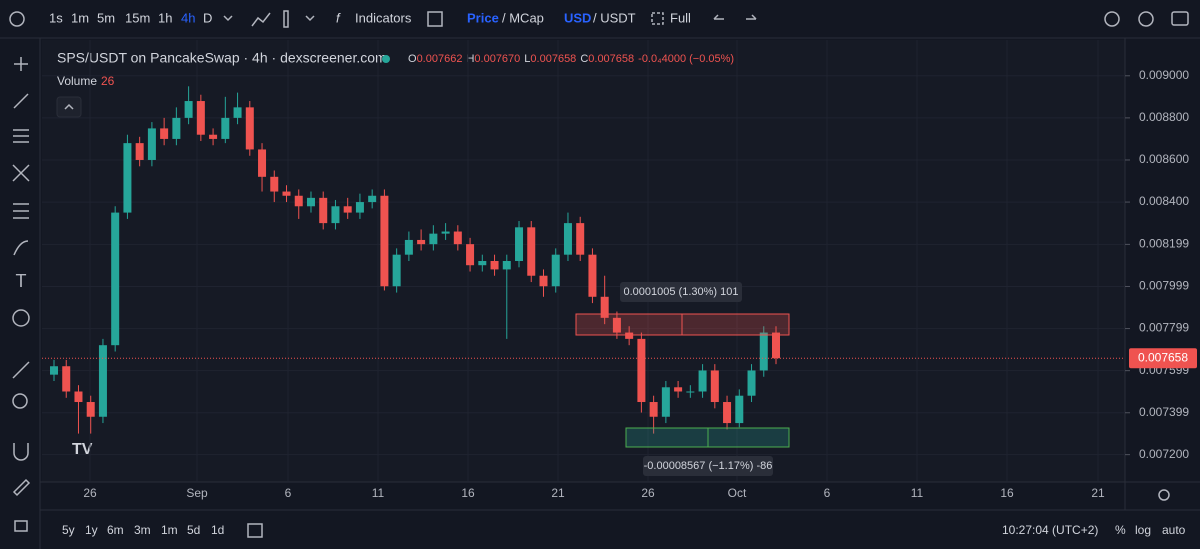 The height and width of the screenshot is (549, 1200). What do you see at coordinates (681, 292) in the screenshot?
I see `measure-tooltip` at bounding box center [681, 292].